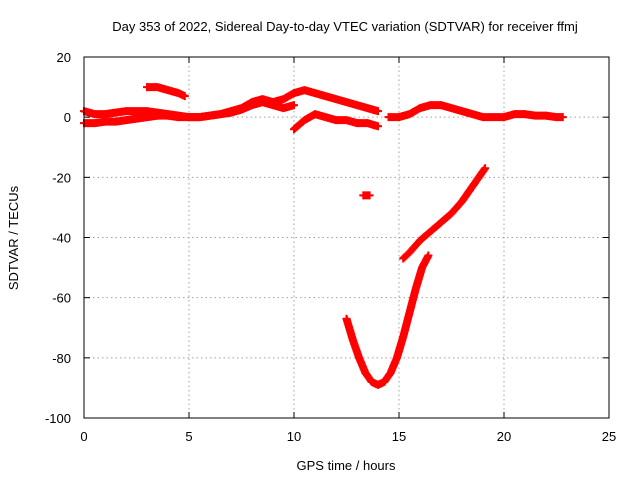 The image size is (640, 480). Describe the element at coordinates (61, 298) in the screenshot. I see `y-tick-label: -60` at that location.